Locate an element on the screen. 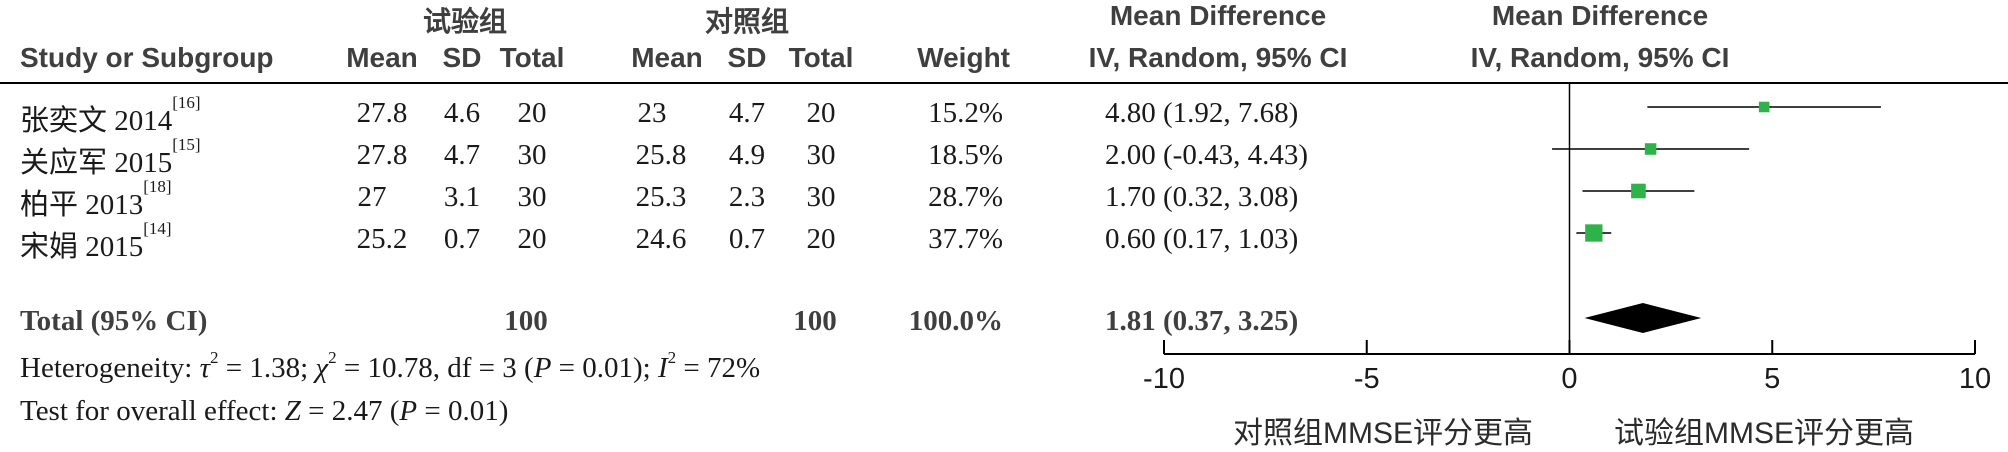 The height and width of the screenshot is (452, 2008). exp-sd-column-header: SD is located at coordinates (462, 57).